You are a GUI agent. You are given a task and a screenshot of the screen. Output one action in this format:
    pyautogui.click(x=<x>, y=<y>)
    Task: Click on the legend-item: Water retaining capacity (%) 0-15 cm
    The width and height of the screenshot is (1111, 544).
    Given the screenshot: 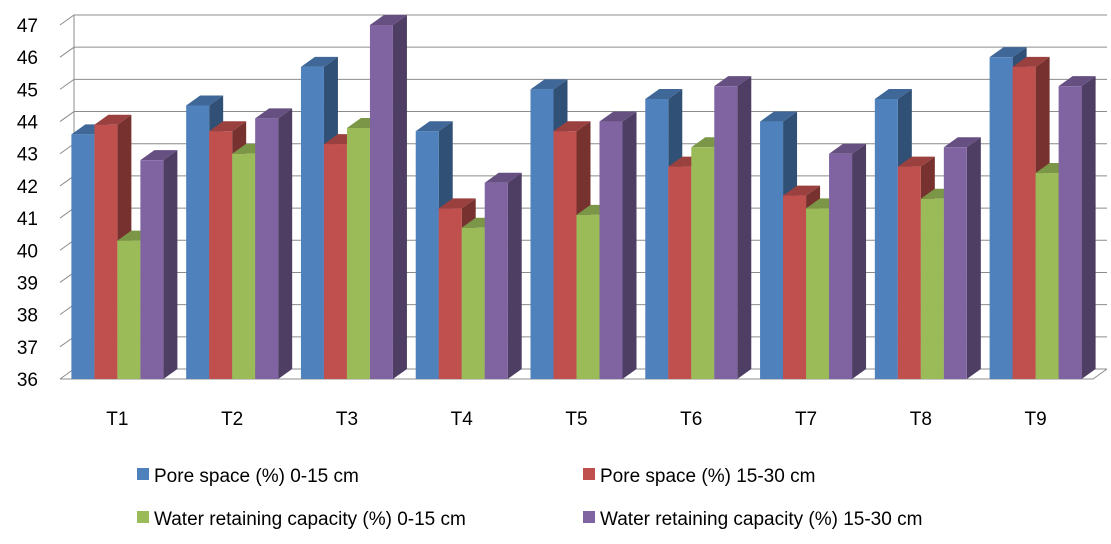 What is the action you would take?
    pyautogui.click(x=301, y=519)
    